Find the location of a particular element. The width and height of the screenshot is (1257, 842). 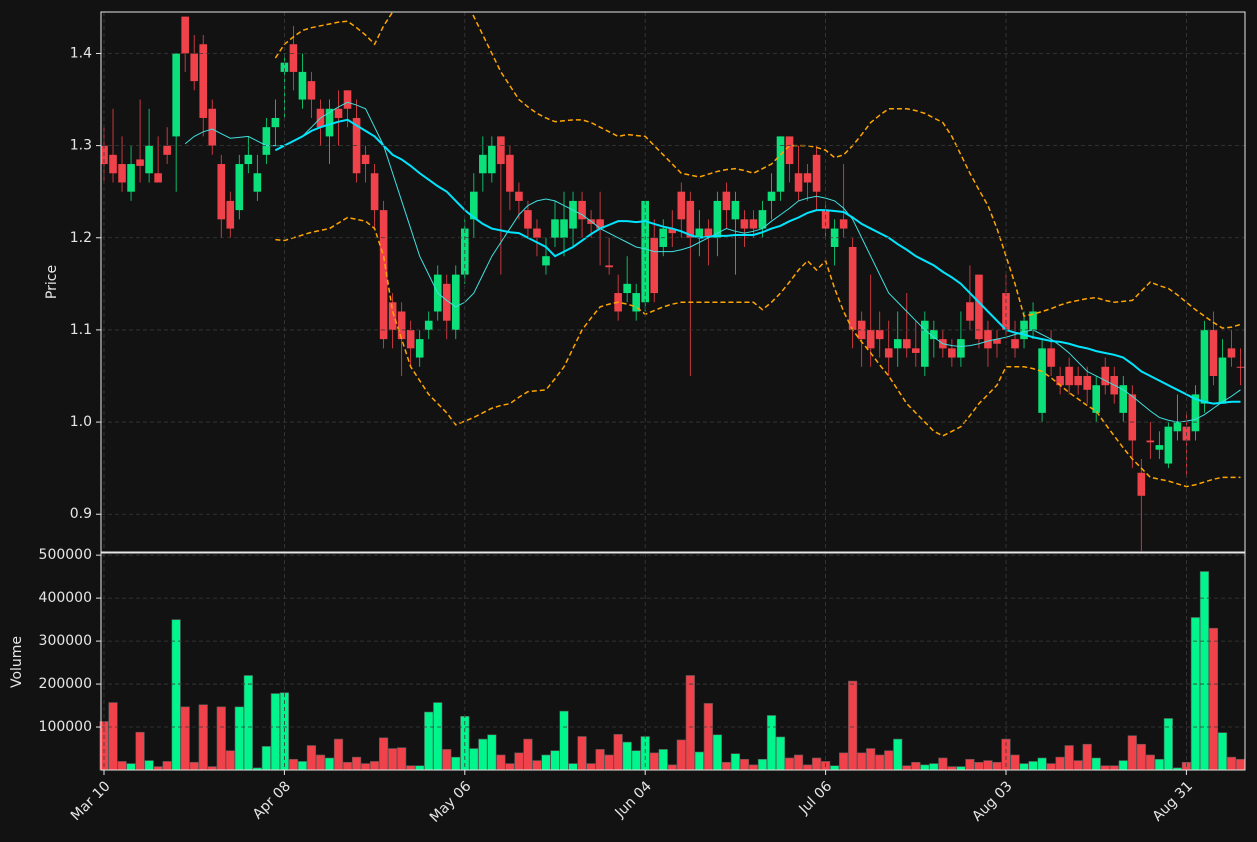

y-tick-label: 100000 is located at coordinates (65, 727).